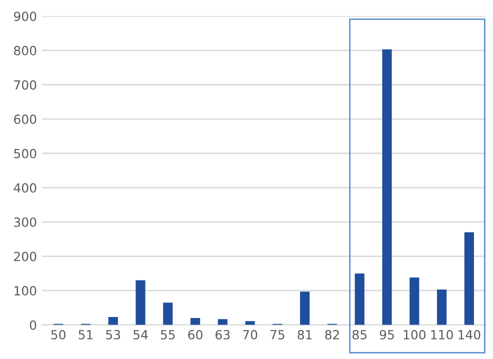 Image resolution: width=493 pixels, height=359 pixels. What do you see at coordinates (223, 335) in the screenshot?
I see `x-tick-label: 63` at bounding box center [223, 335].